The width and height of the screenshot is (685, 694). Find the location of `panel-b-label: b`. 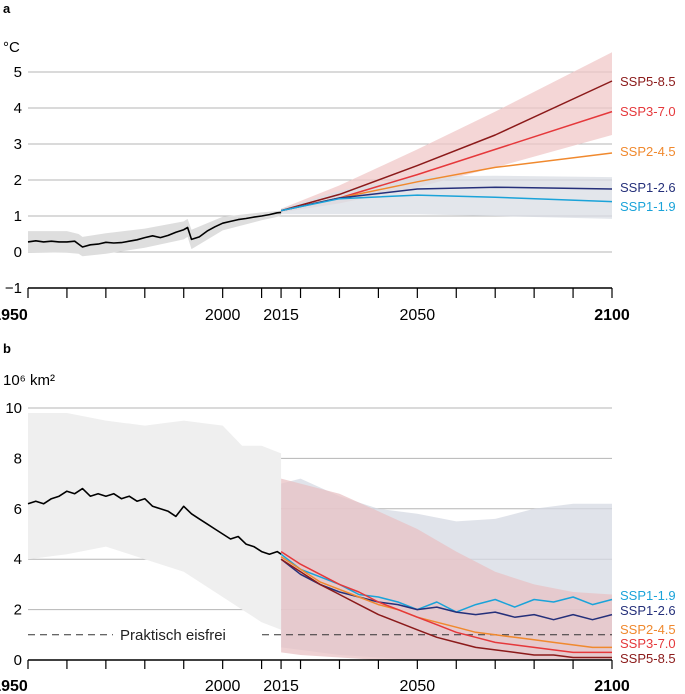

panel-b-label: b is located at coordinates (7, 348).